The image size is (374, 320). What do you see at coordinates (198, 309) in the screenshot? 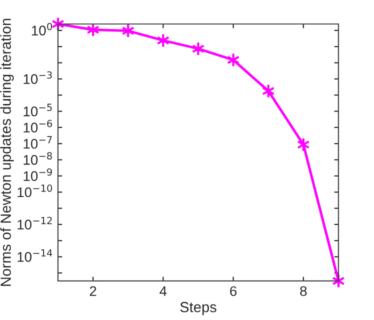
I see `x-axis-title: Steps` at bounding box center [198, 309].